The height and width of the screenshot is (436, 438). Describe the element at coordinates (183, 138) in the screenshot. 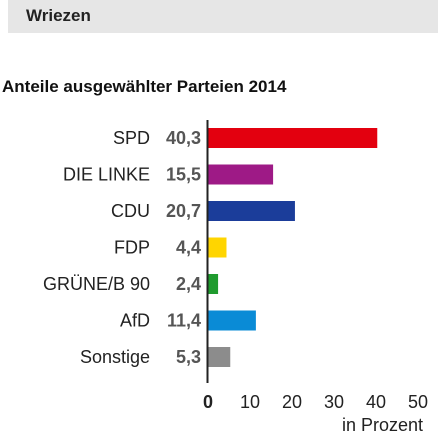

I see `value-label: 40,3` at that location.